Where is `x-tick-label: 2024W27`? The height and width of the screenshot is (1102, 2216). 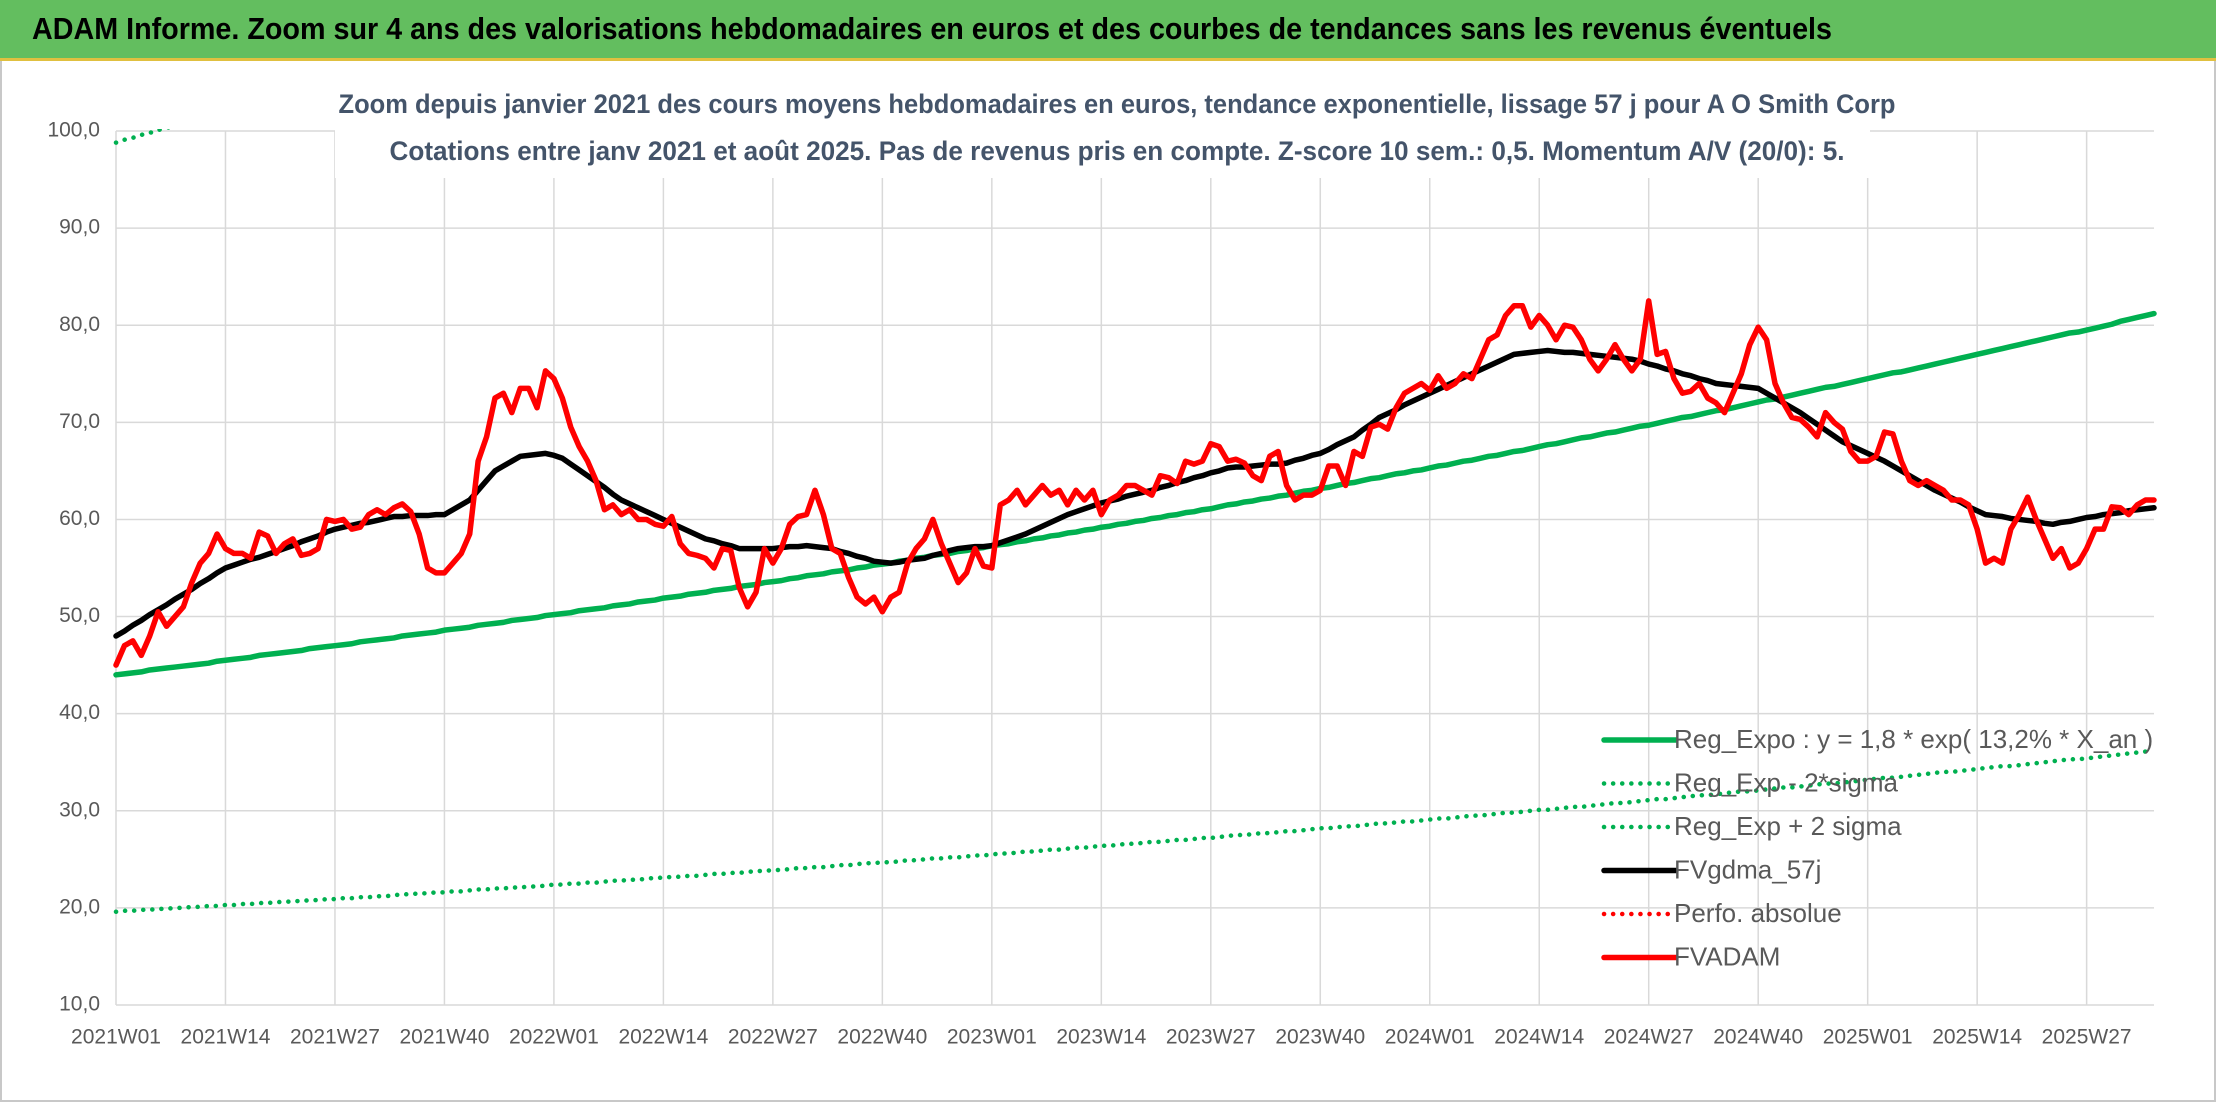 x-tick-label: 2024W27 is located at coordinates (1649, 1037).